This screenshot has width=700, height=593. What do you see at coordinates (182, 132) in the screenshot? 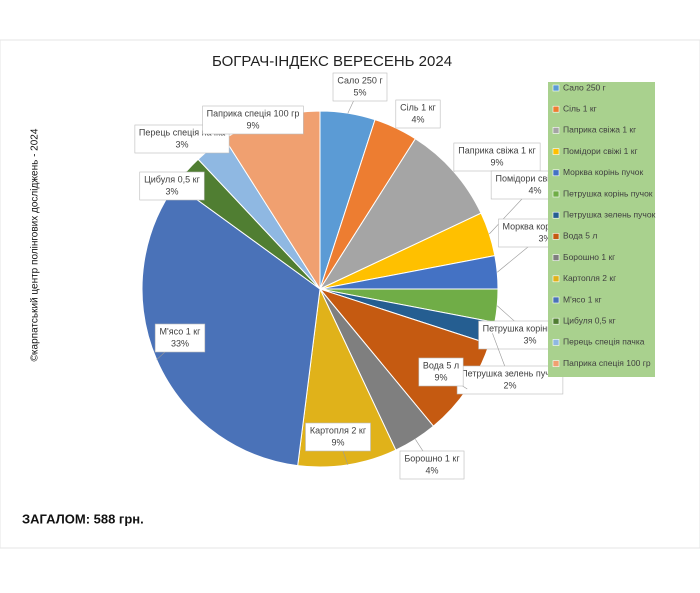
I see `label-category: Перець спеція пачка` at bounding box center [182, 132].